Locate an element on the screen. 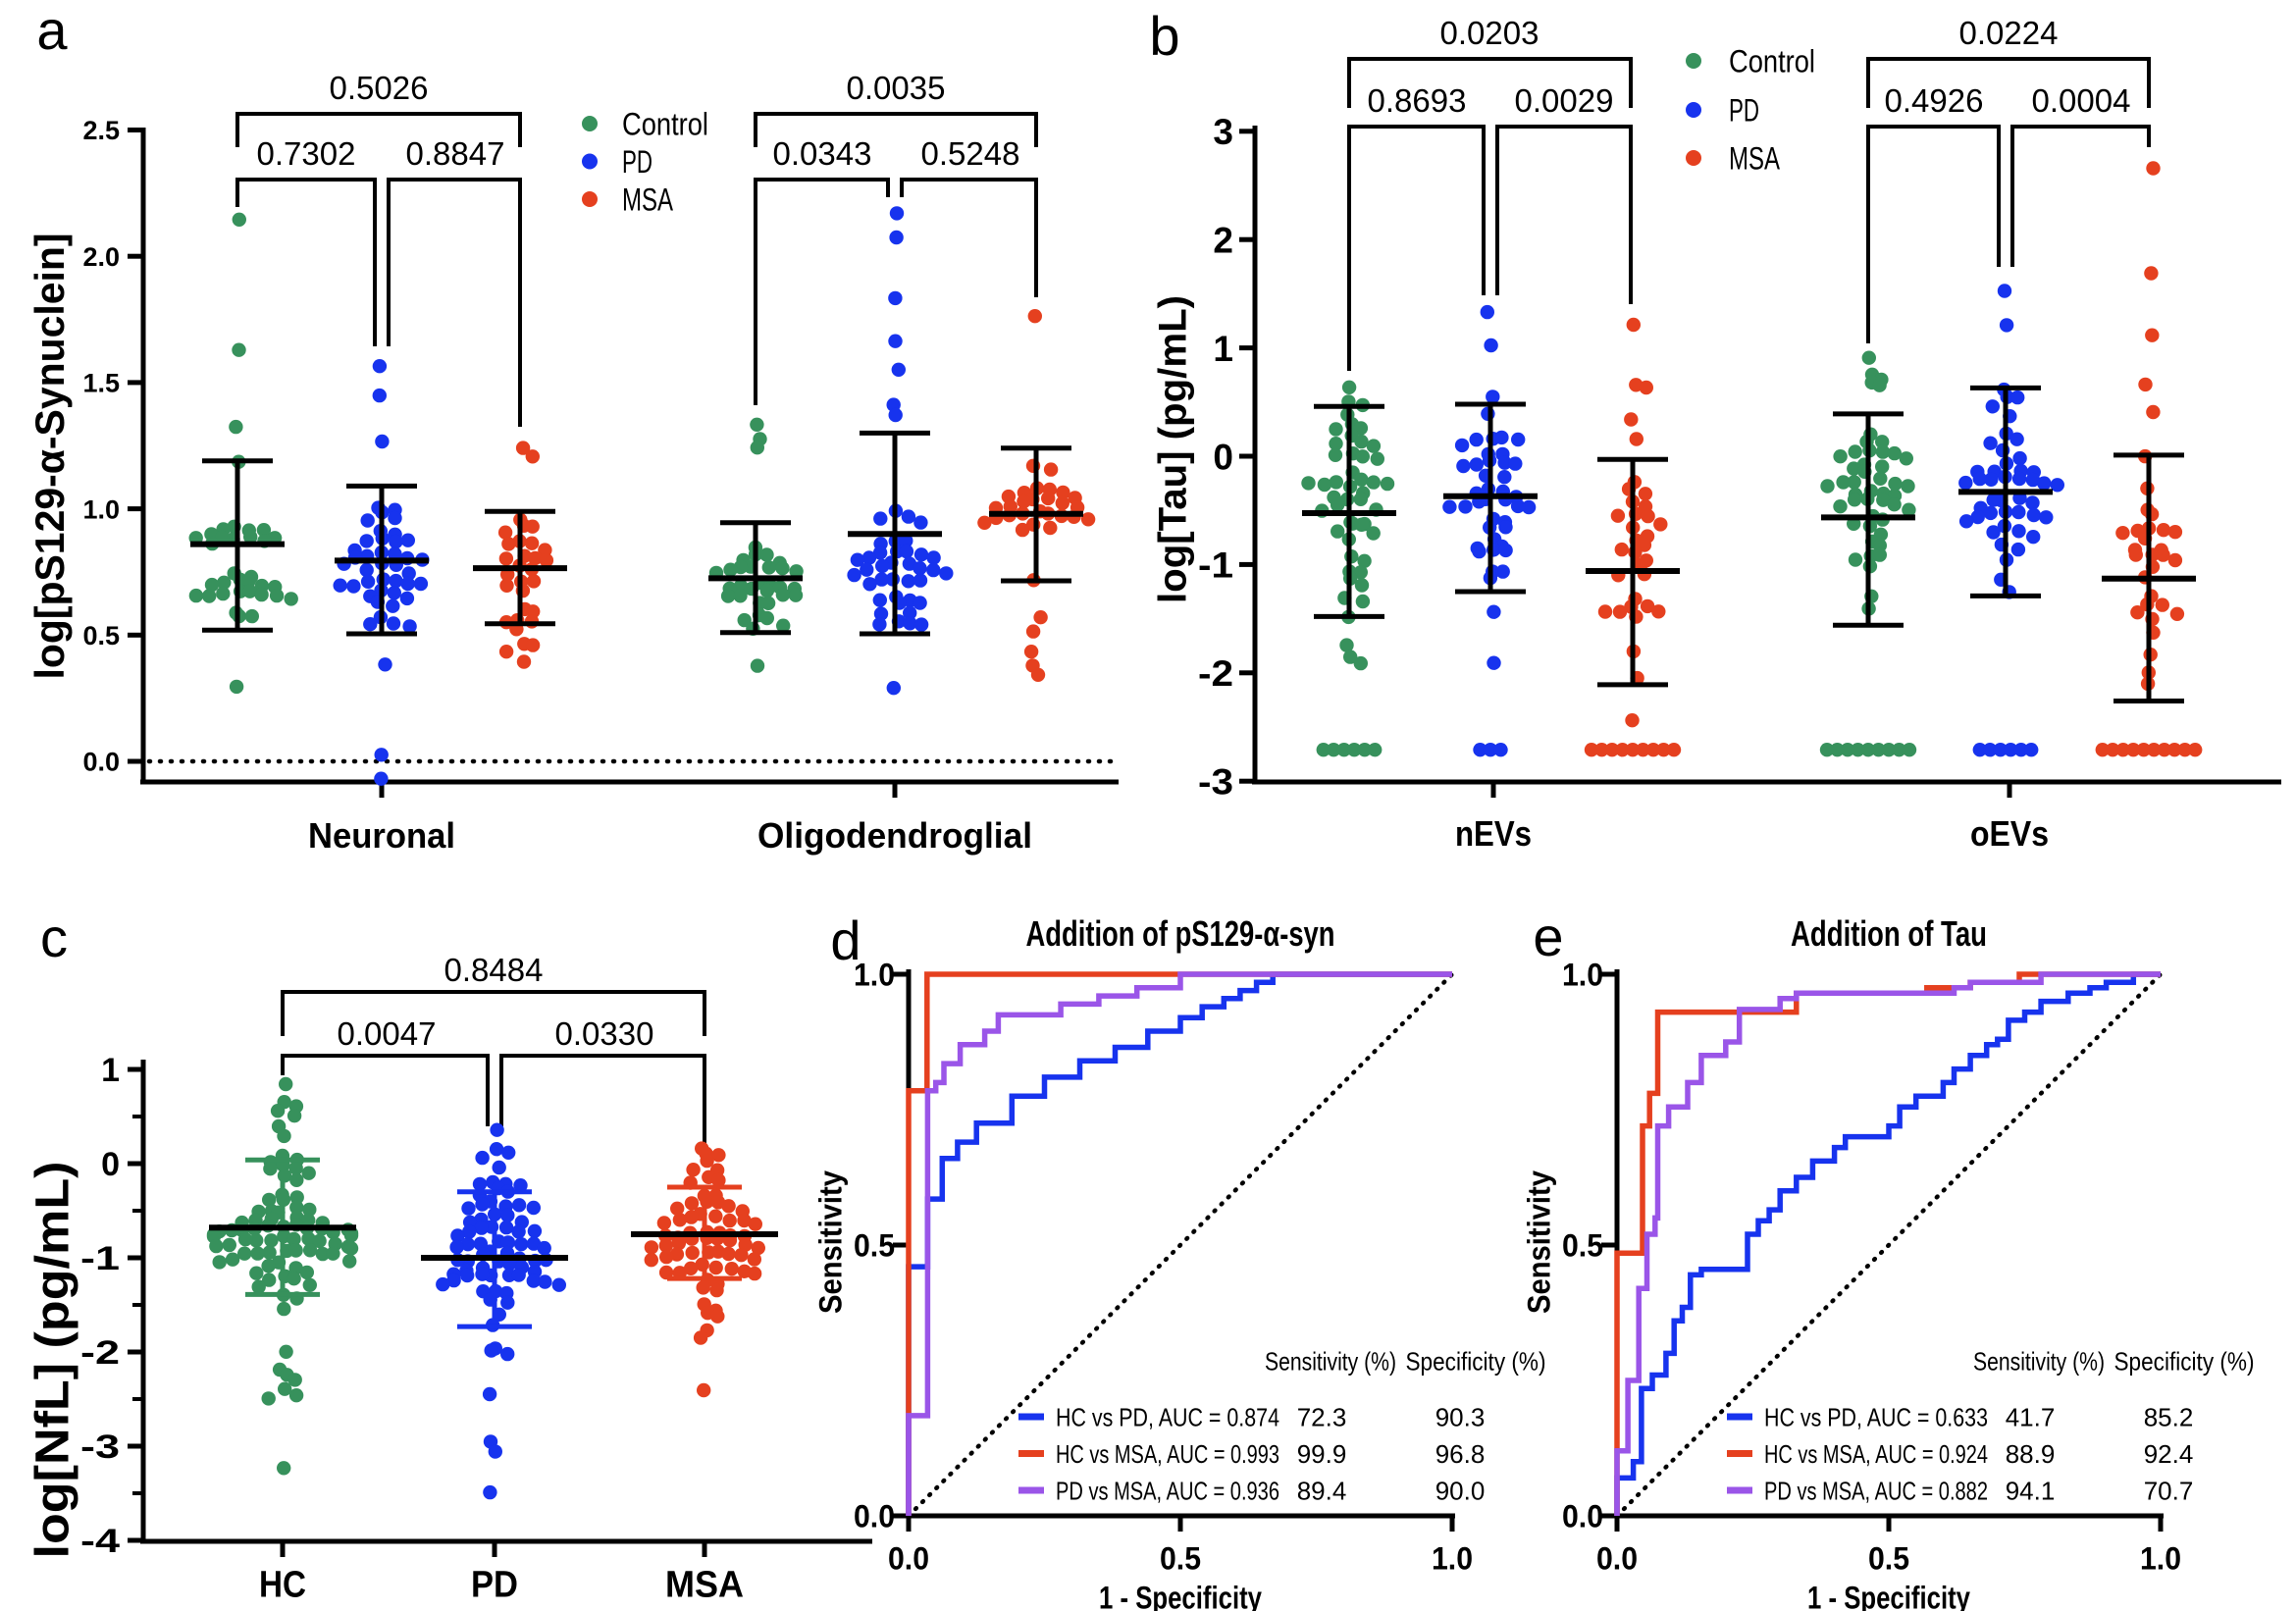  svg-text: 0.7302 is located at coordinates (306, 153).